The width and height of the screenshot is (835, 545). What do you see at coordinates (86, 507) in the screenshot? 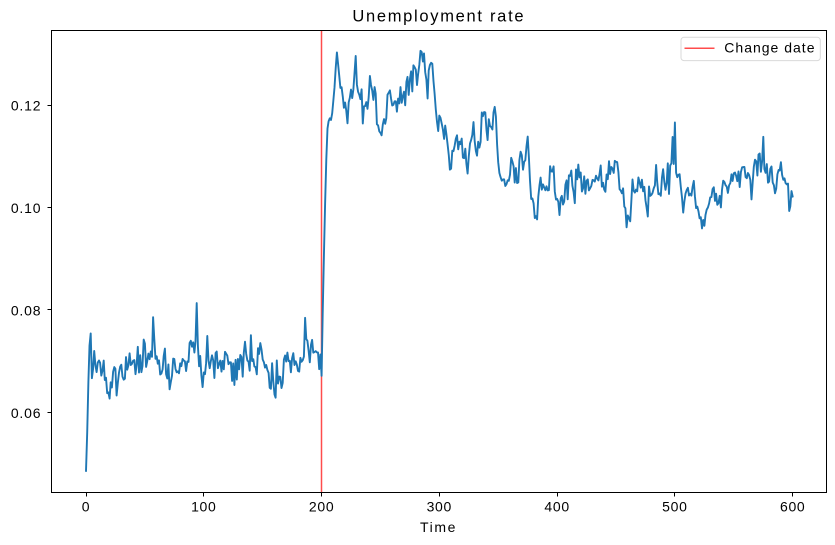
I see `svg-text: 0` at bounding box center [86, 507].